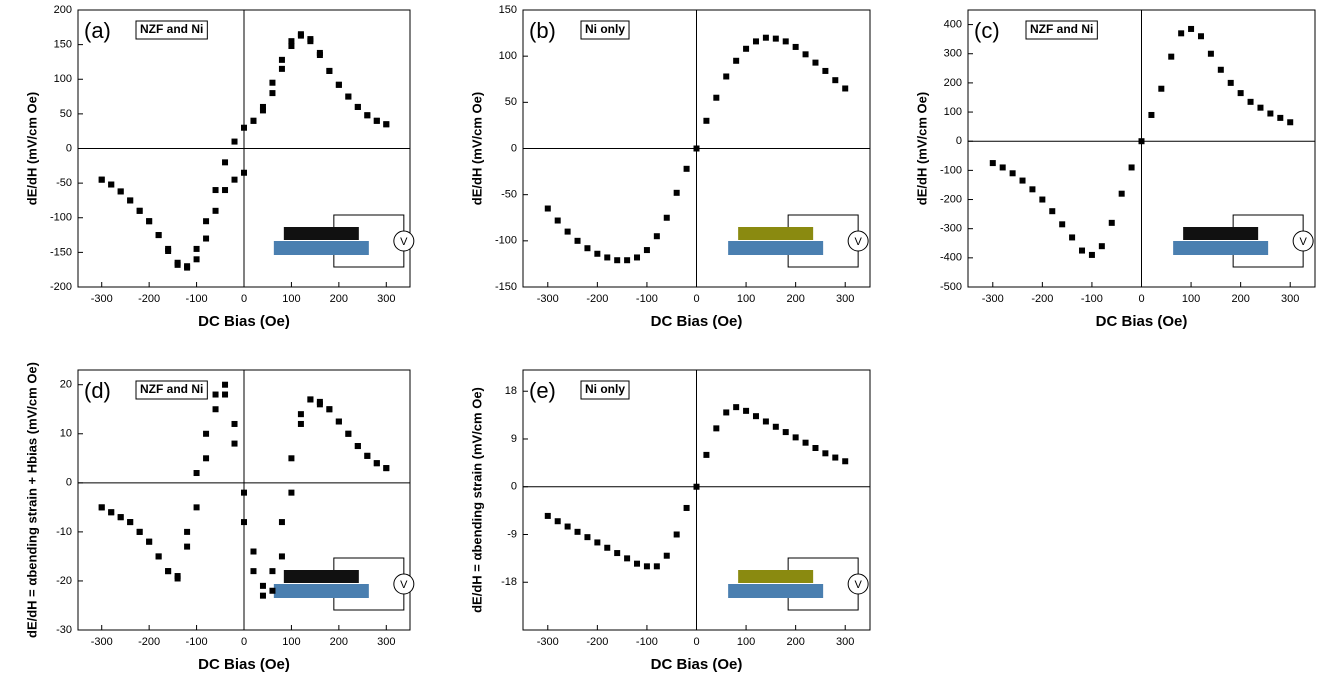  What do you see at coordinates (171, 29) in the screenshot?
I see `panel-tag: NZF and Ni` at bounding box center [171, 29].